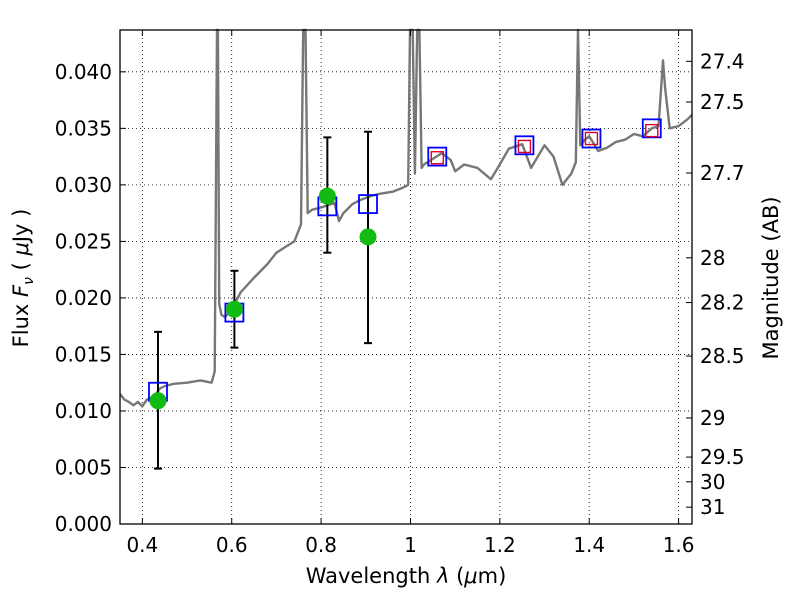  I want to click on y-axis-label: Flux Fν ( μJy ), so click(23, 278).